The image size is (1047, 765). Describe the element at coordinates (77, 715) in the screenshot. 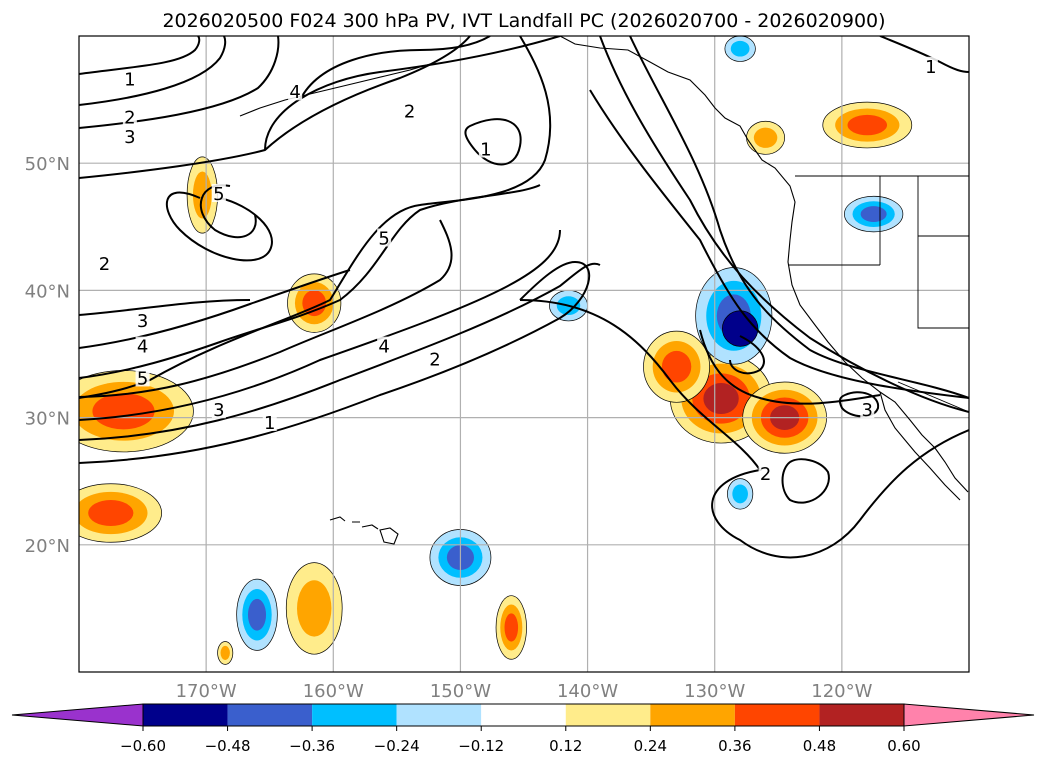

I see `colorbar-extend-min` at that location.